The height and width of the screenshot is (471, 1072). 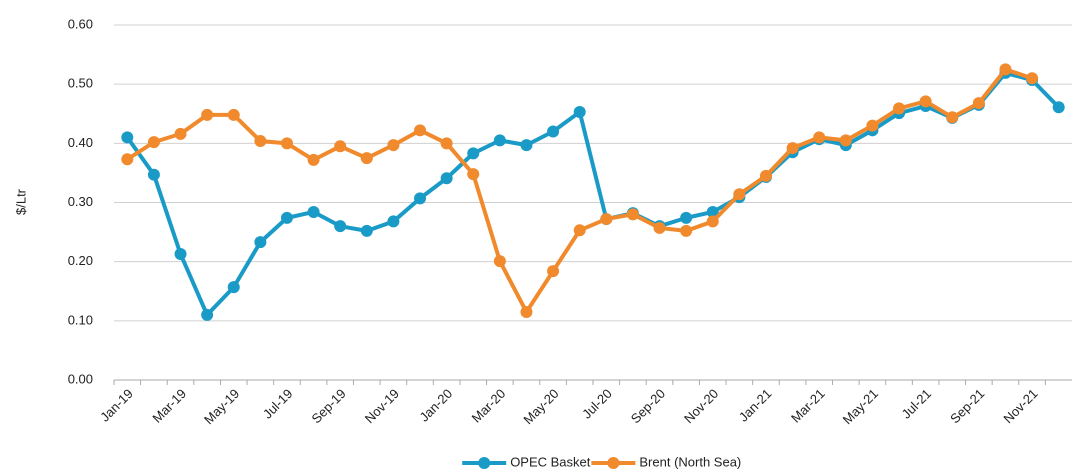 What do you see at coordinates (701, 406) in the screenshot?
I see `x-tick-label: Nov-20` at bounding box center [701, 406].